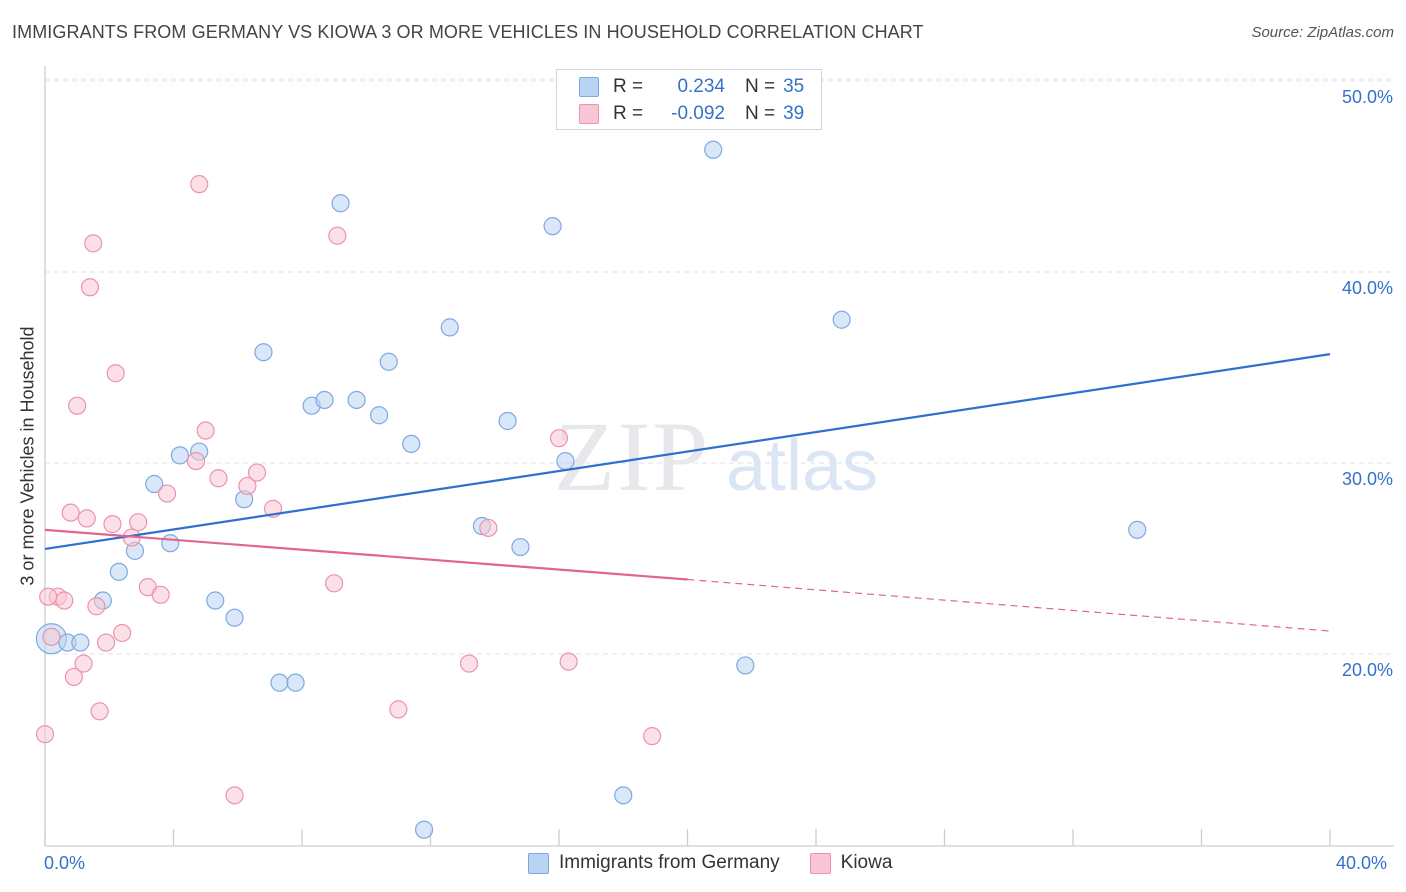 The width and height of the screenshot is (1406, 892). I want to click on series-legend-germany: Immigrants from Germany, so click(654, 863).